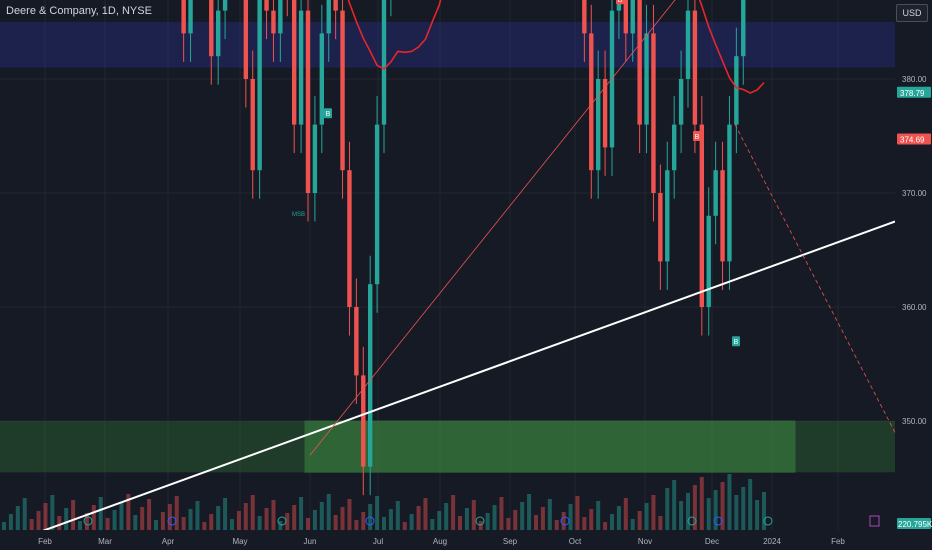  What do you see at coordinates (912, 140) in the screenshot?
I see `price-label-text: 374.69` at bounding box center [912, 140].